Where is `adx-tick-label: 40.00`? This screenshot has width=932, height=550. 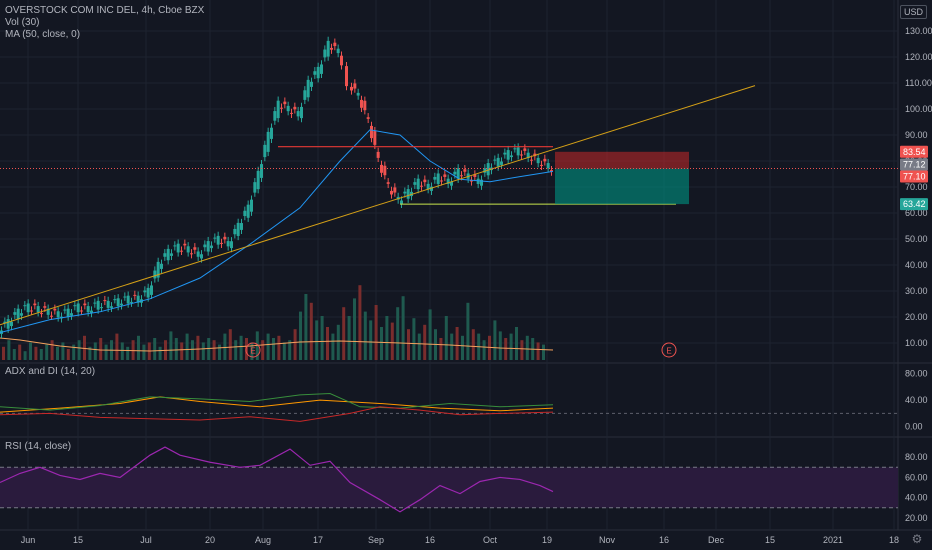 adx-tick-label: 40.00 is located at coordinates (916, 400).